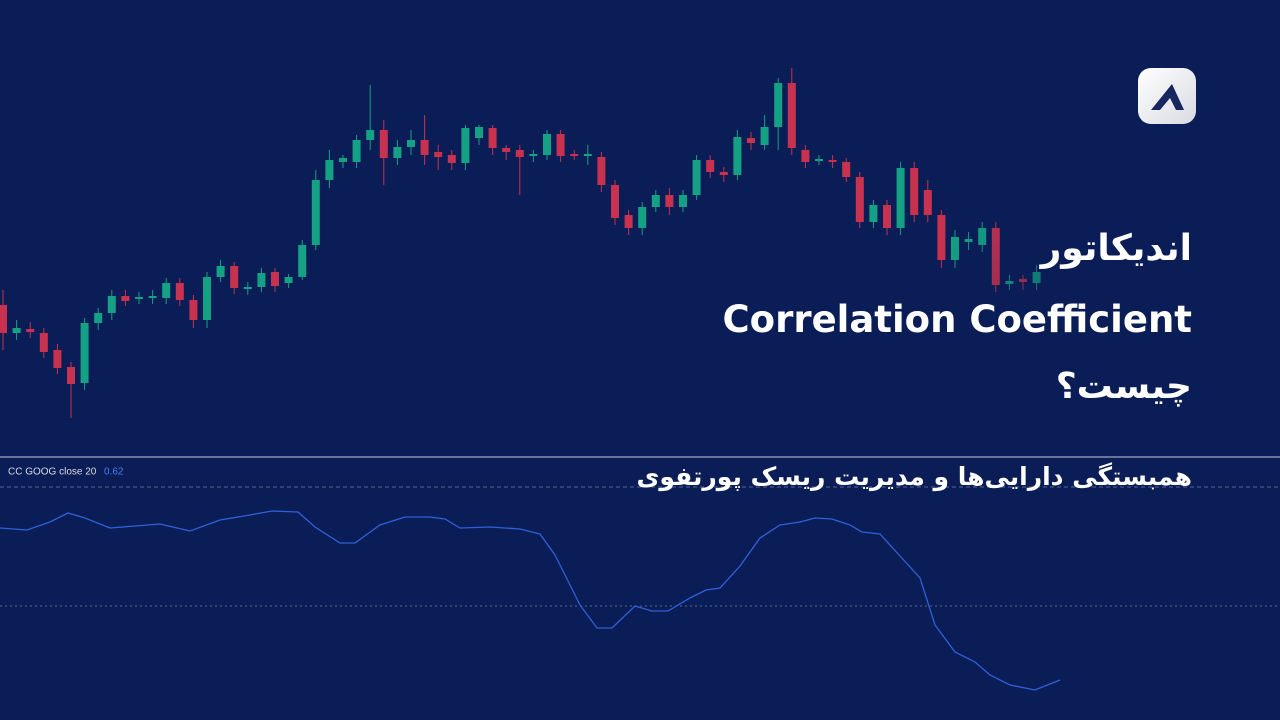  What do you see at coordinates (52, 472) in the screenshot?
I see `indicator-label: CC GOOG close 20` at bounding box center [52, 472].